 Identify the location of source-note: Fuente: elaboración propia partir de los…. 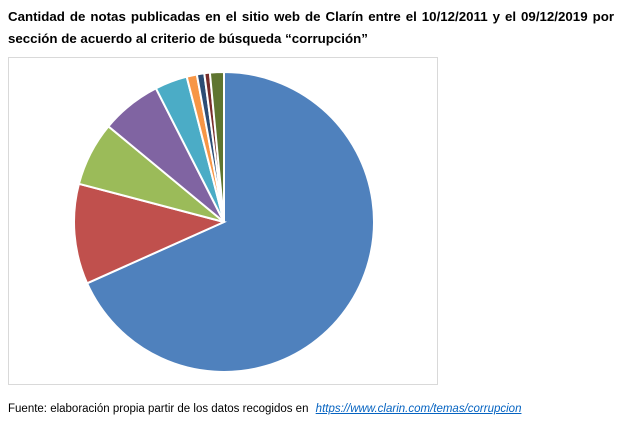
(264, 409).